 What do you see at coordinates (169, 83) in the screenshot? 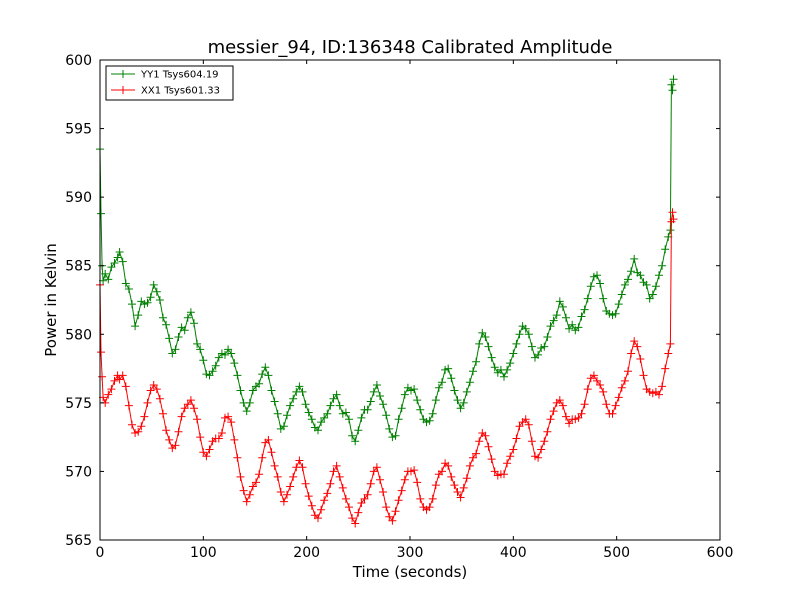
I see `legend-frame` at bounding box center [169, 83].